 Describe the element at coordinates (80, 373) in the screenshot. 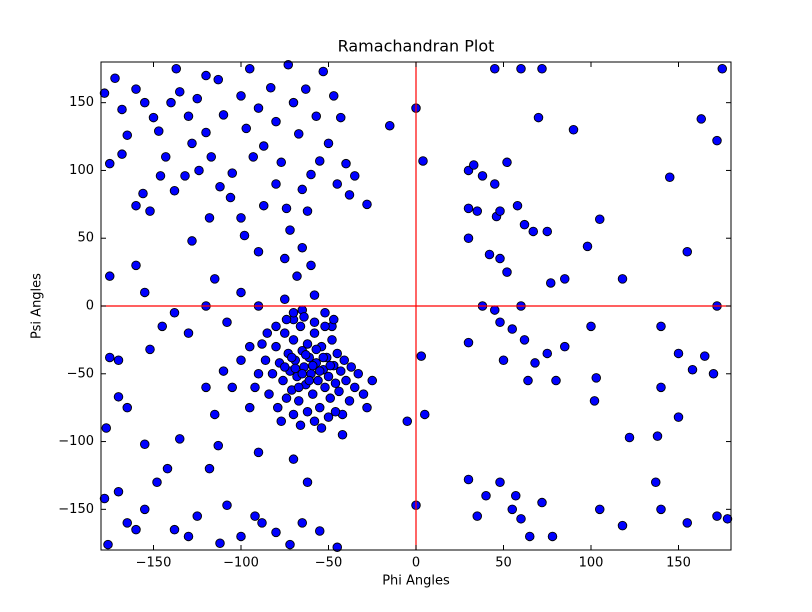

I see `y-tick-label: −50` at that location.